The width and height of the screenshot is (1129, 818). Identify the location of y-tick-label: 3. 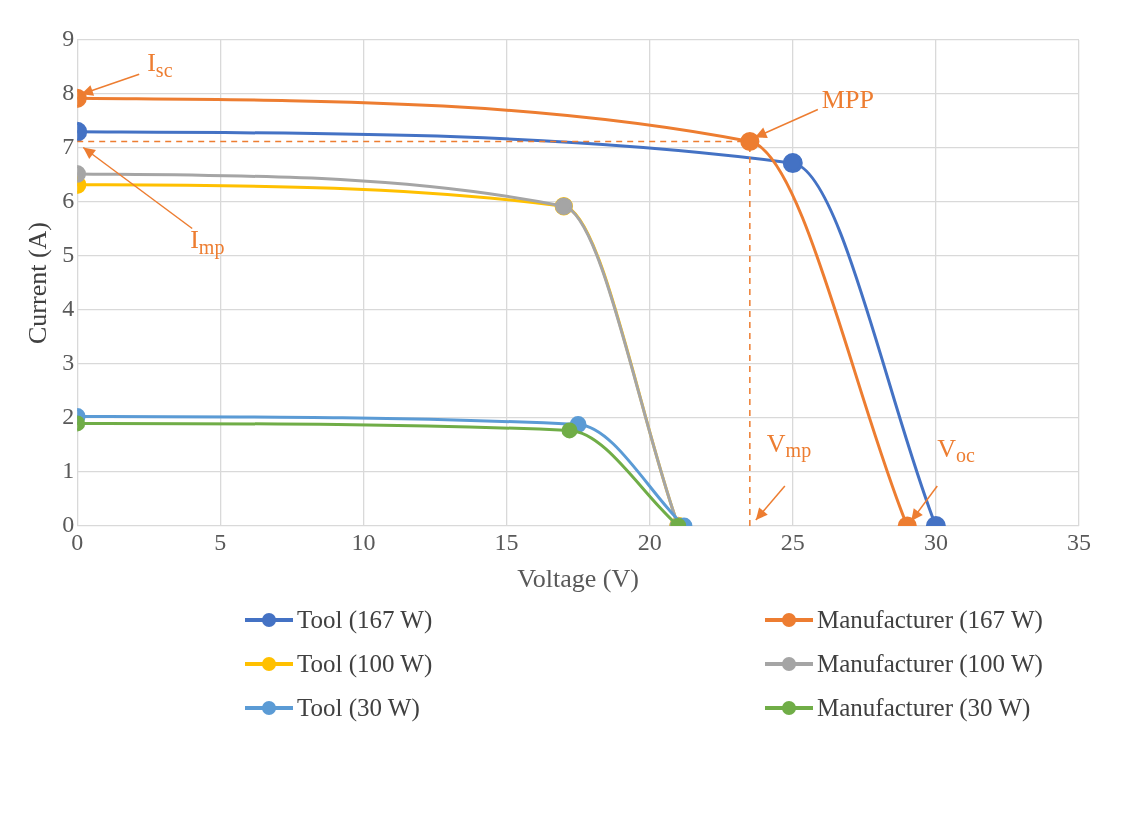
(68, 362).